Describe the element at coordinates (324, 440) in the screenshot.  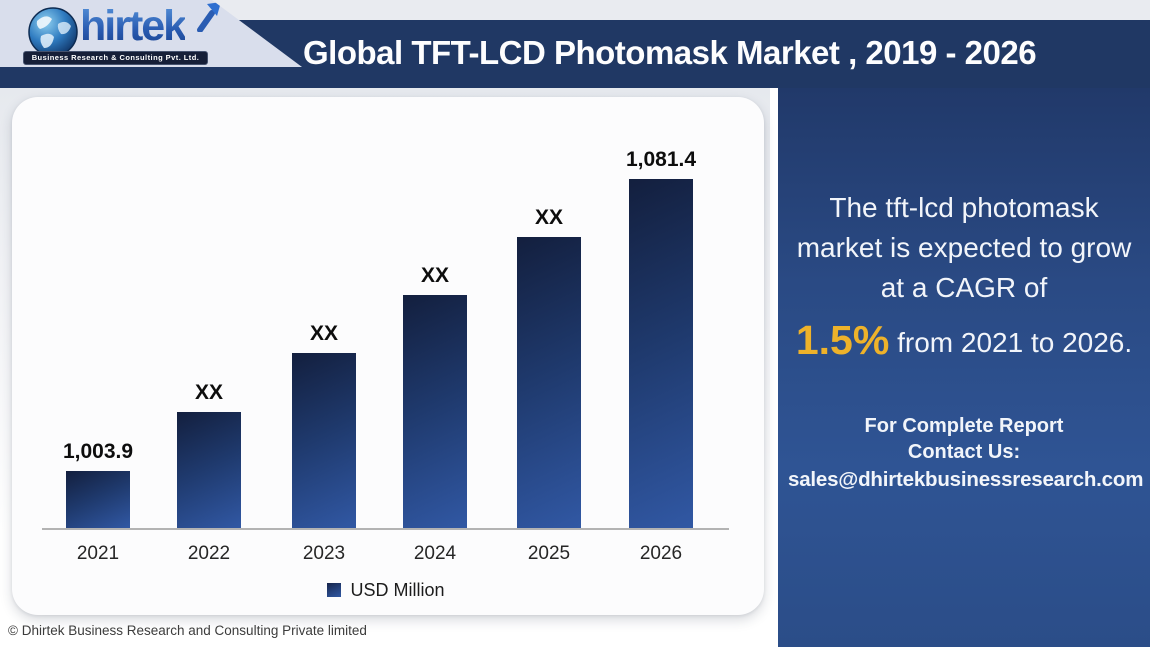
I see `bar-2023` at that location.